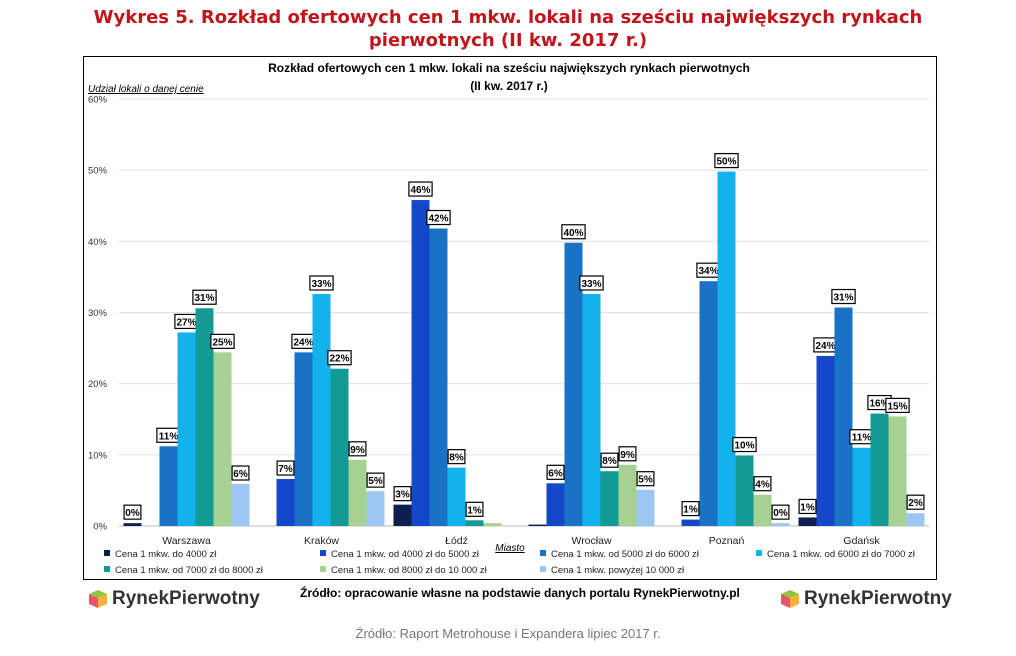 The height and width of the screenshot is (656, 1016). I want to click on data-label: 8%, so click(456, 458).